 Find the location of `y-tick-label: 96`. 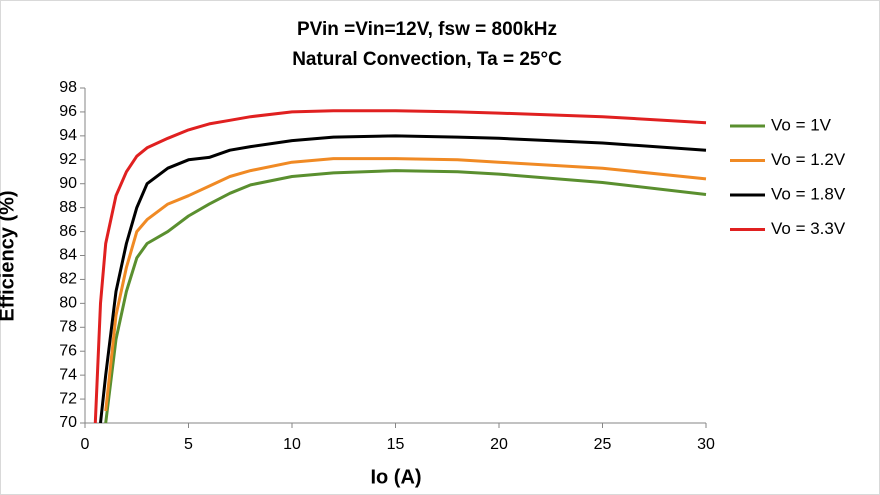

y-tick-label: 96 is located at coordinates (68, 111).